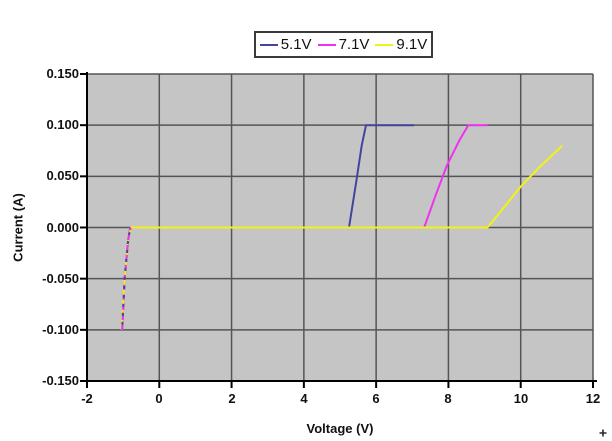 The height and width of the screenshot is (441, 612). I want to click on x-tick-label: 0, so click(159, 398).